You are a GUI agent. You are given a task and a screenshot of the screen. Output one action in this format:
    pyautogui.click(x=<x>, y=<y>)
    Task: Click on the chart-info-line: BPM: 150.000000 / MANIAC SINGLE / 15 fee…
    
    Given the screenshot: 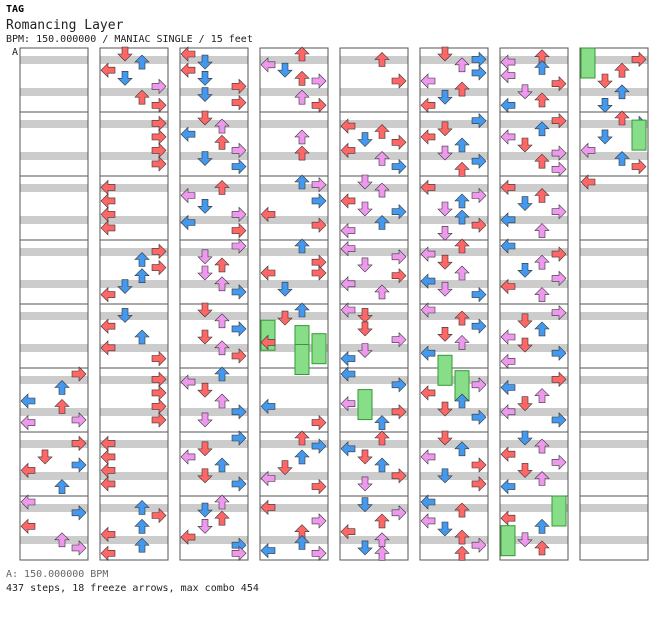 What is the action you would take?
    pyautogui.click(x=129, y=39)
    